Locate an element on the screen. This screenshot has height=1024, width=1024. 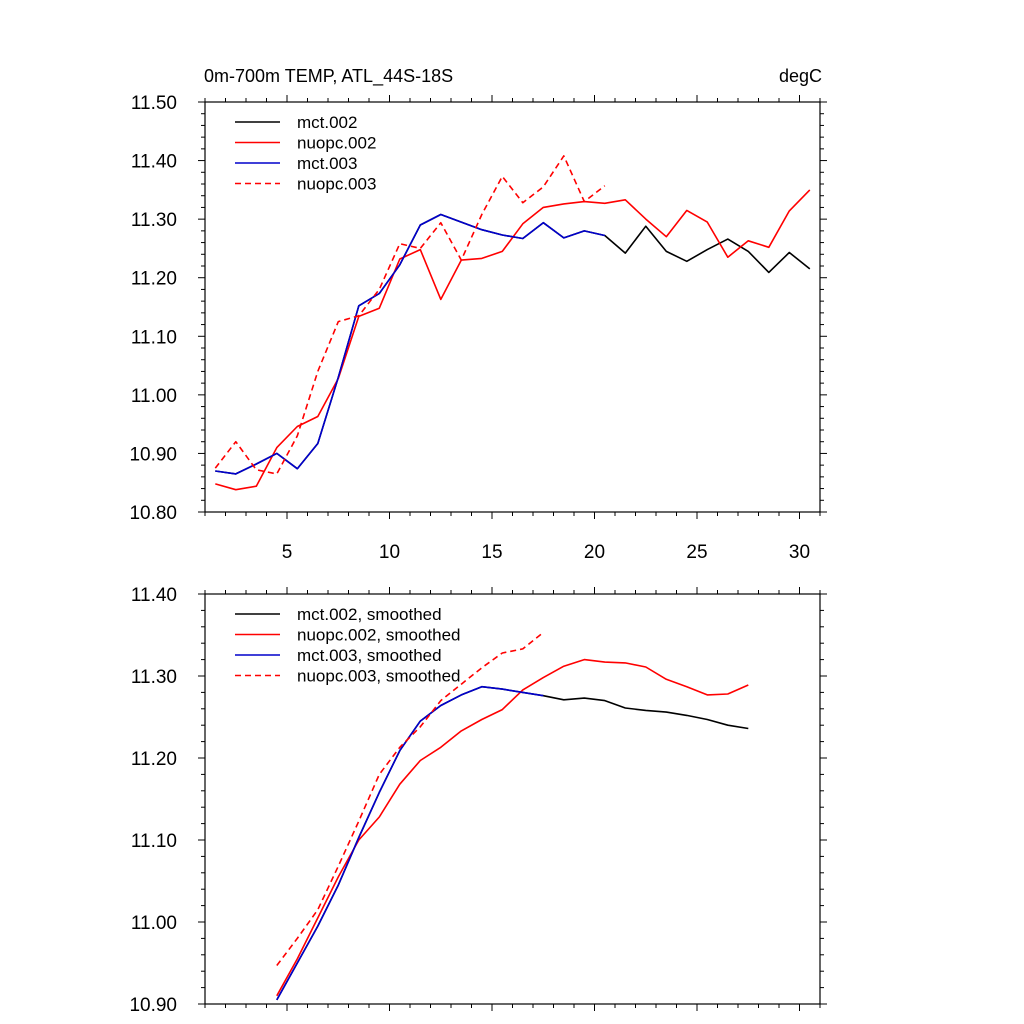
legend-label: mct.002 is located at coordinates (327, 122).